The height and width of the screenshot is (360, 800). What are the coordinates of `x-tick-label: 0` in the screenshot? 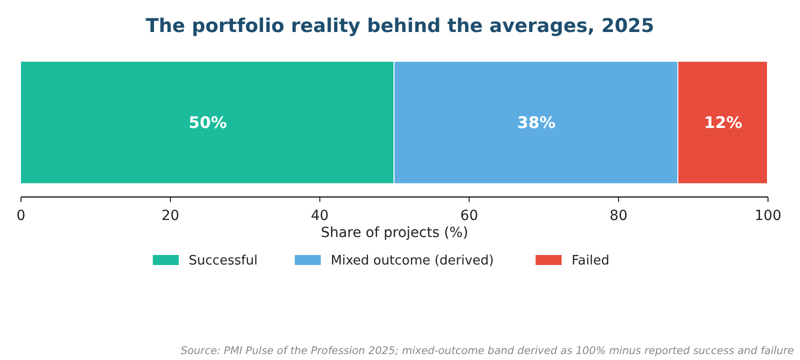 It's located at (21, 216).